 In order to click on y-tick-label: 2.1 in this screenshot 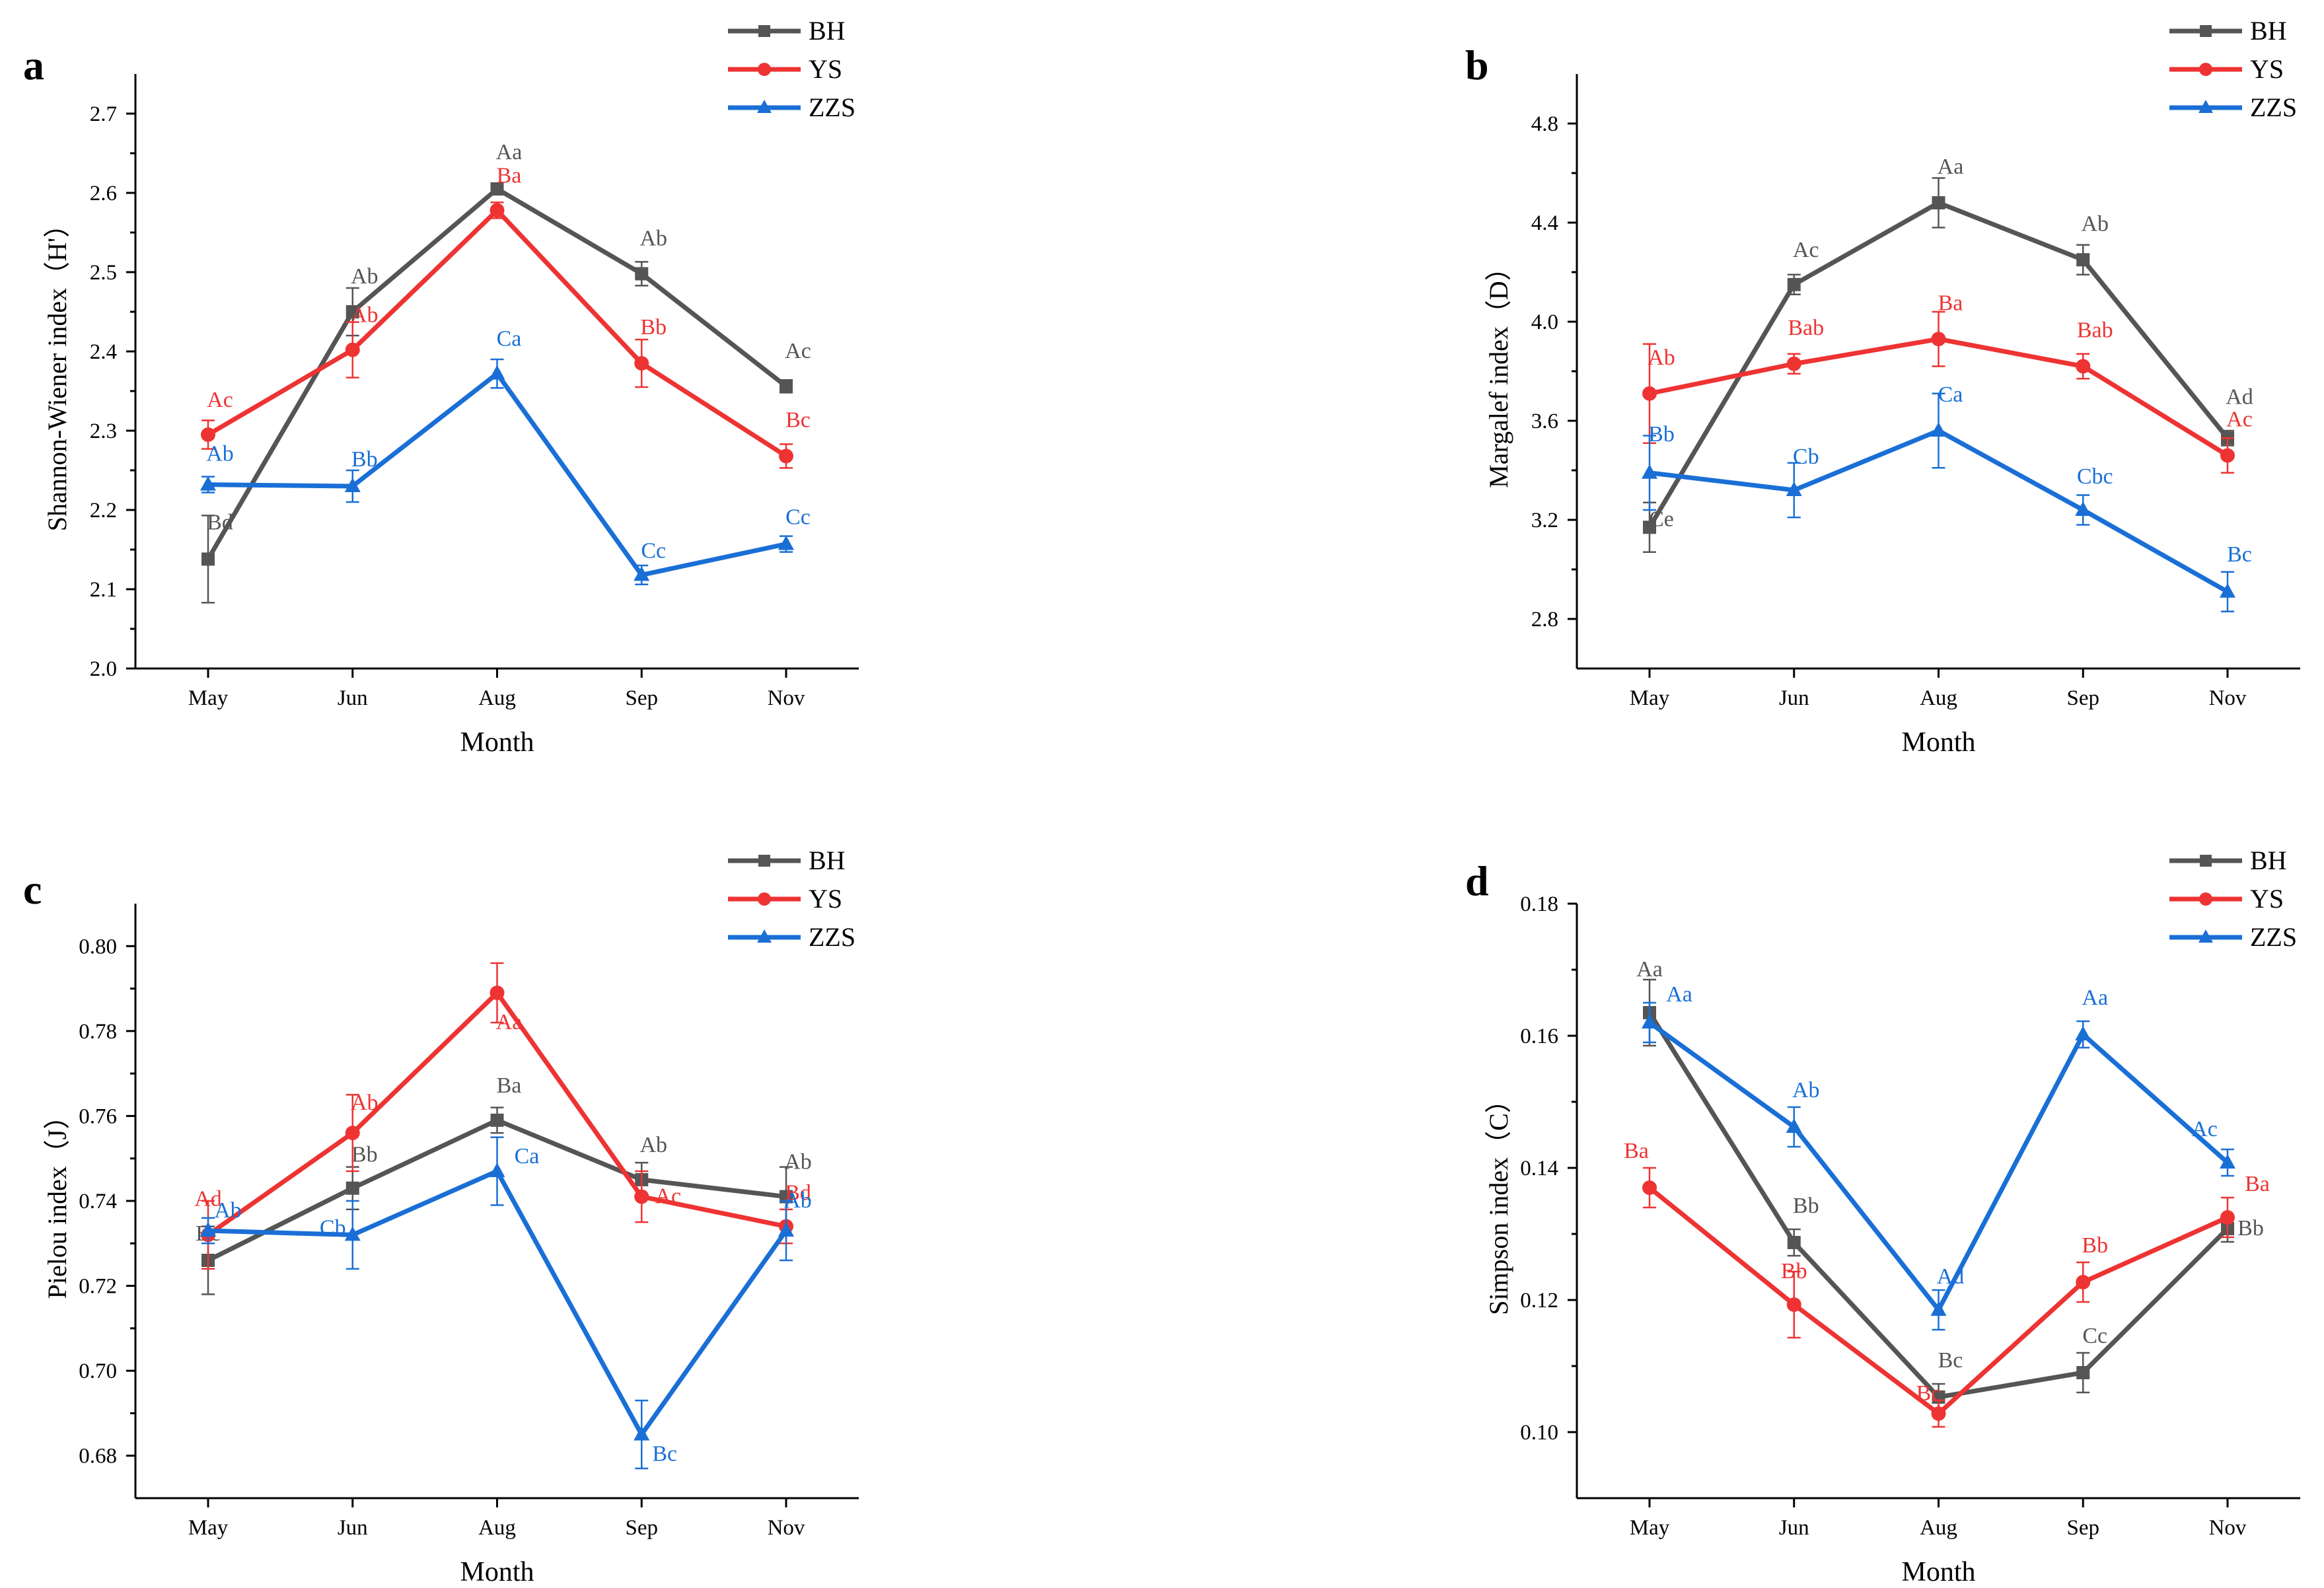, I will do `click(103, 590)`.